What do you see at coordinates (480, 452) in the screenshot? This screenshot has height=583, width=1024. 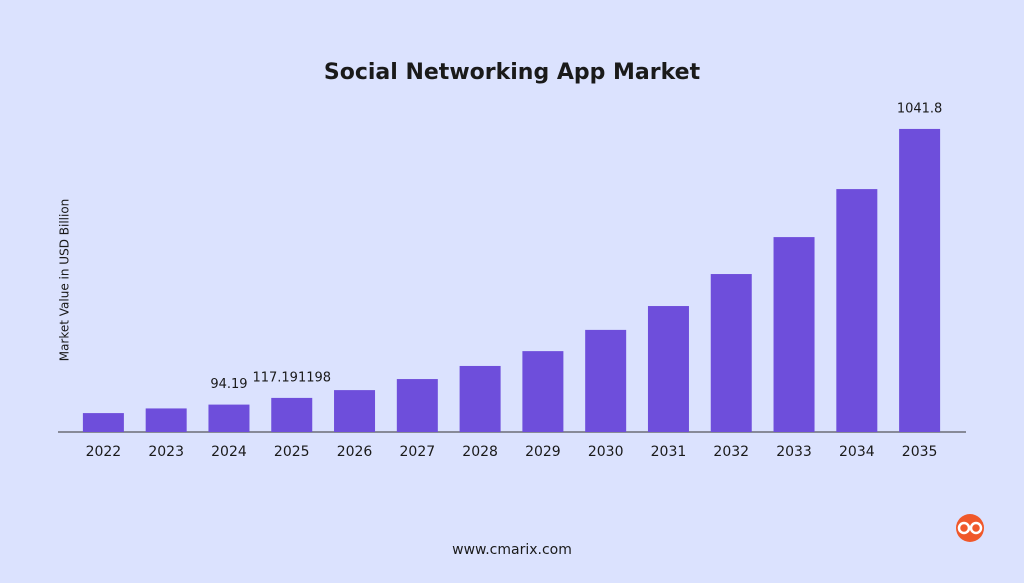 I see `x-tick-label: 2028` at bounding box center [480, 452].